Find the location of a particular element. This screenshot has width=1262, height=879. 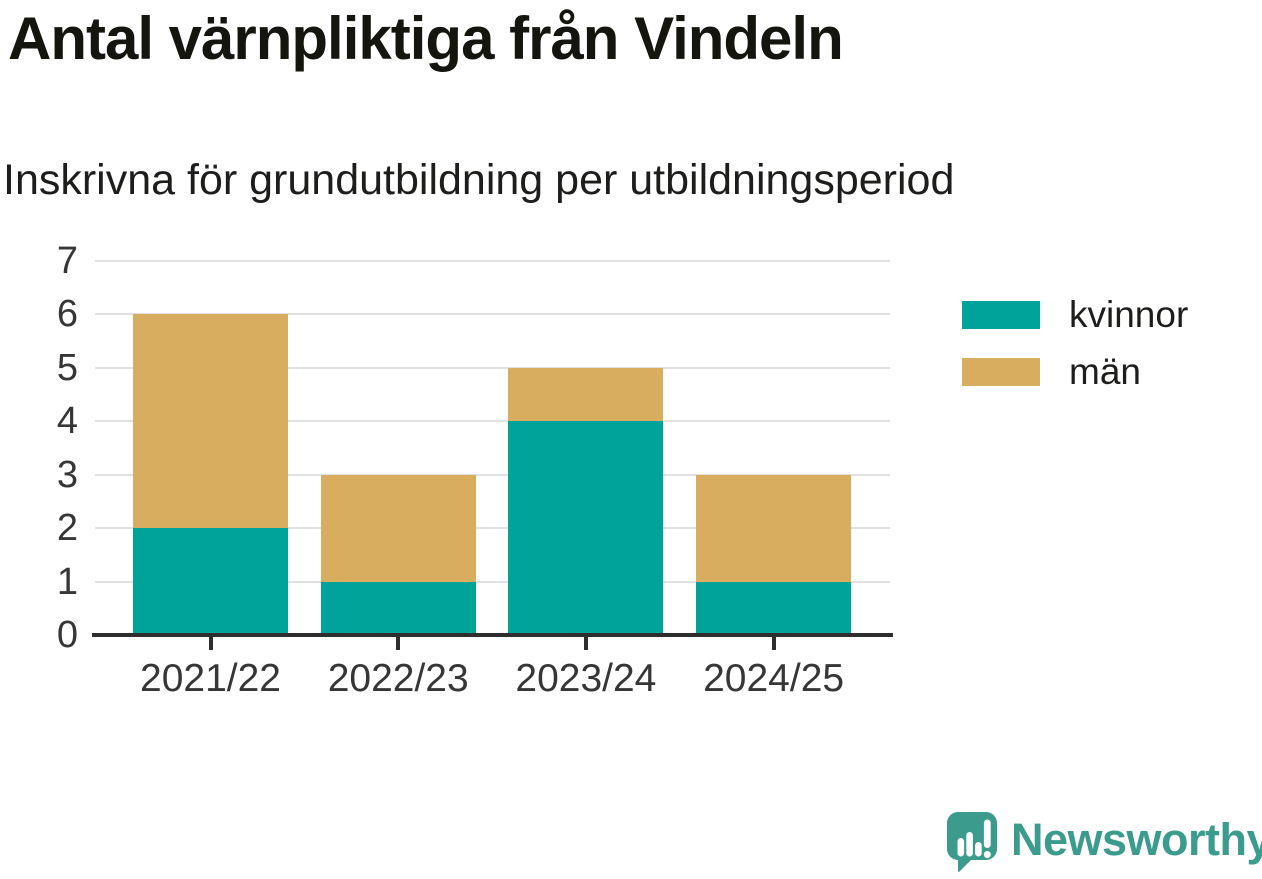

y-axis-label: 3 is located at coordinates (67, 474).